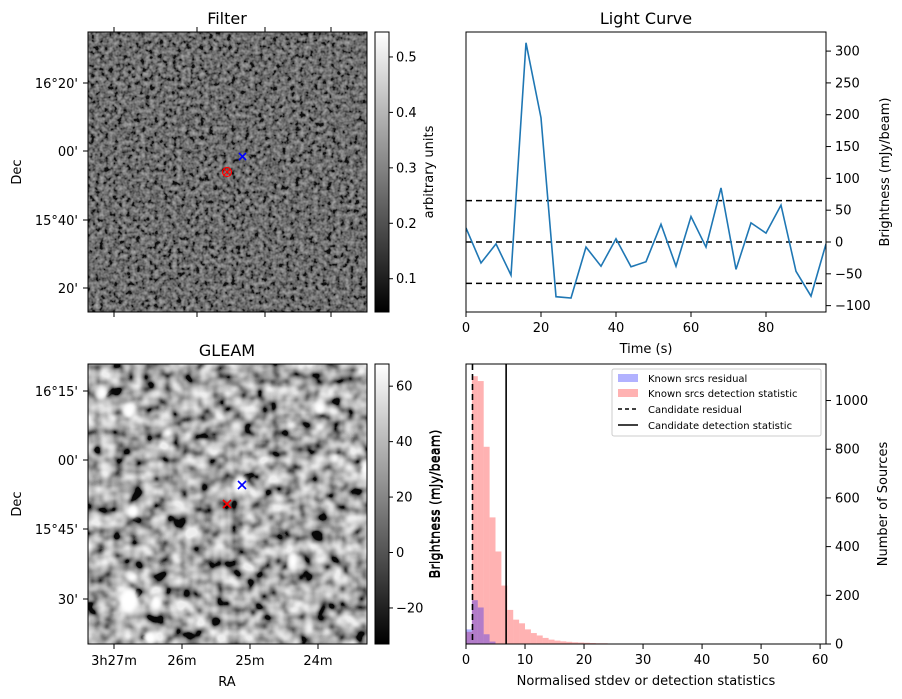 Image resolution: width=902 pixels, height=699 pixels. I want to click on light-curve-ytick-label: 300, so click(847, 52).